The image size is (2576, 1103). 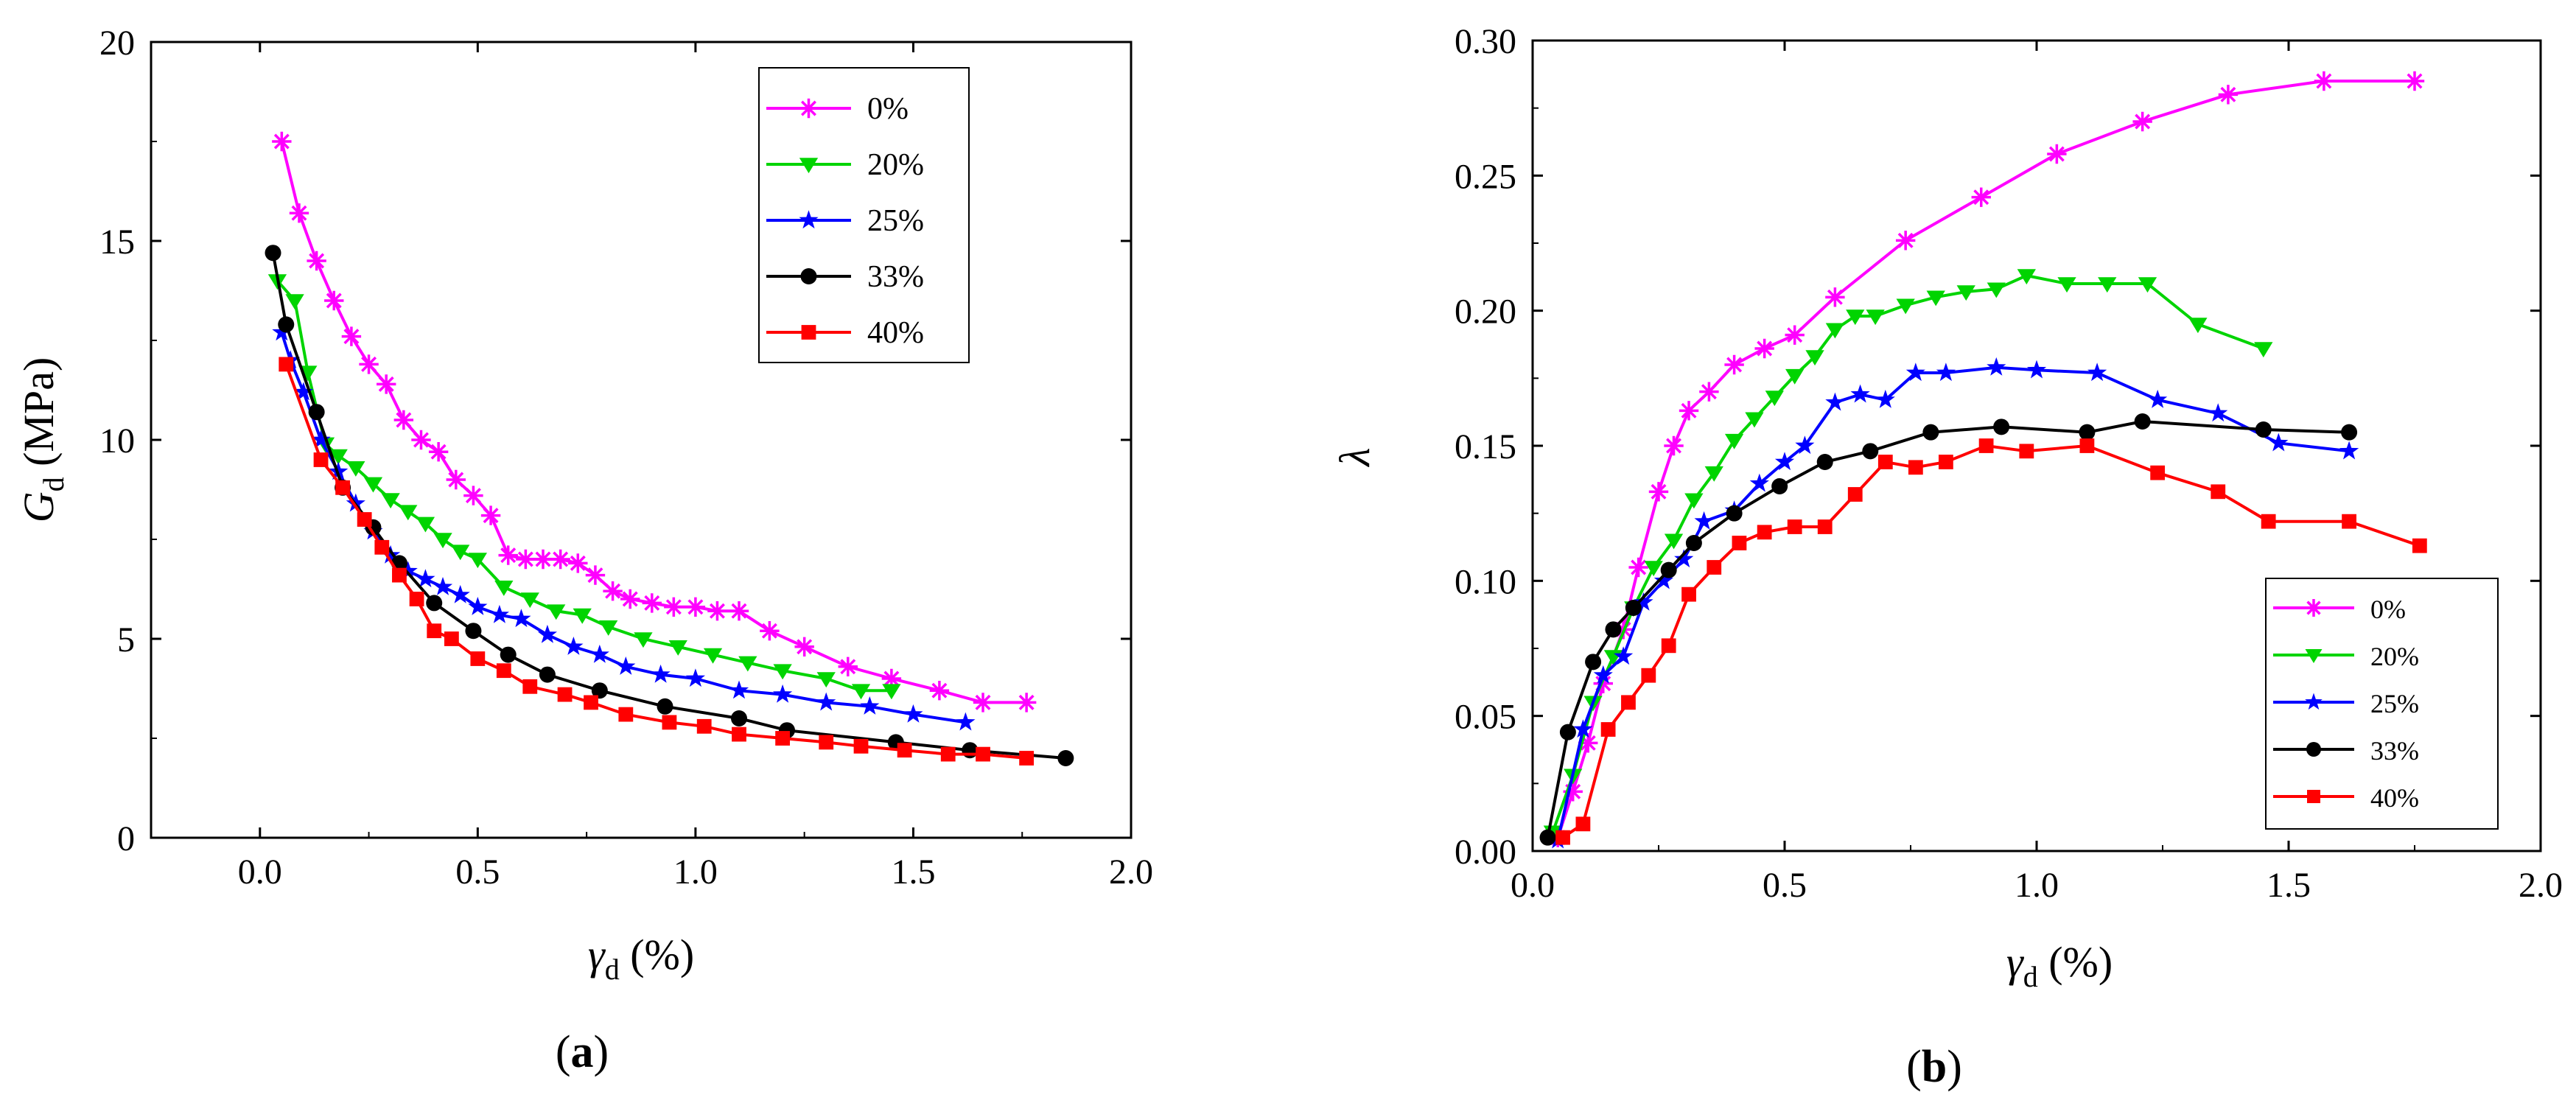 I want to click on legend-item: 25%, so click(x=845, y=221).